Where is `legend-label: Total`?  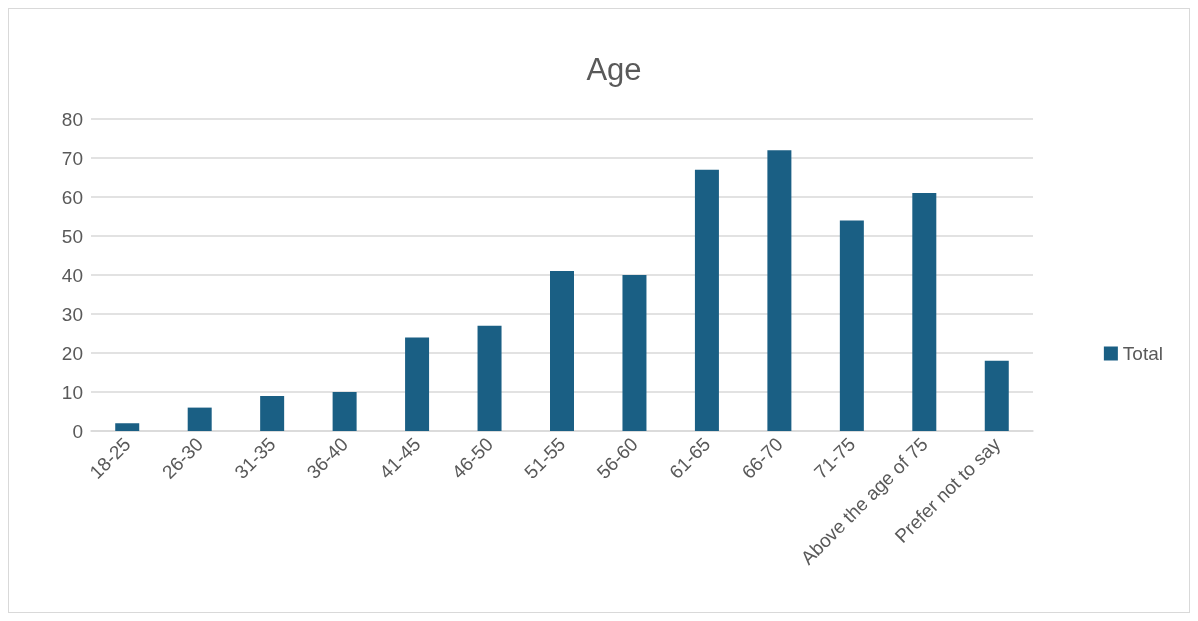
legend-label: Total is located at coordinates (1143, 353).